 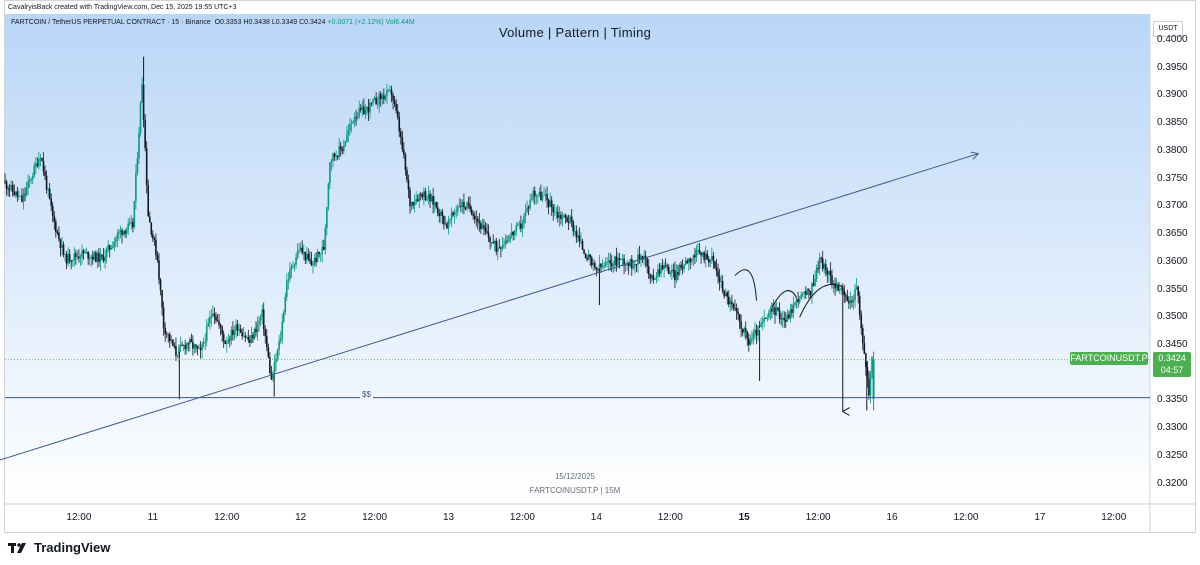 I want to click on pattern-curve-left, so click(x=746, y=285).